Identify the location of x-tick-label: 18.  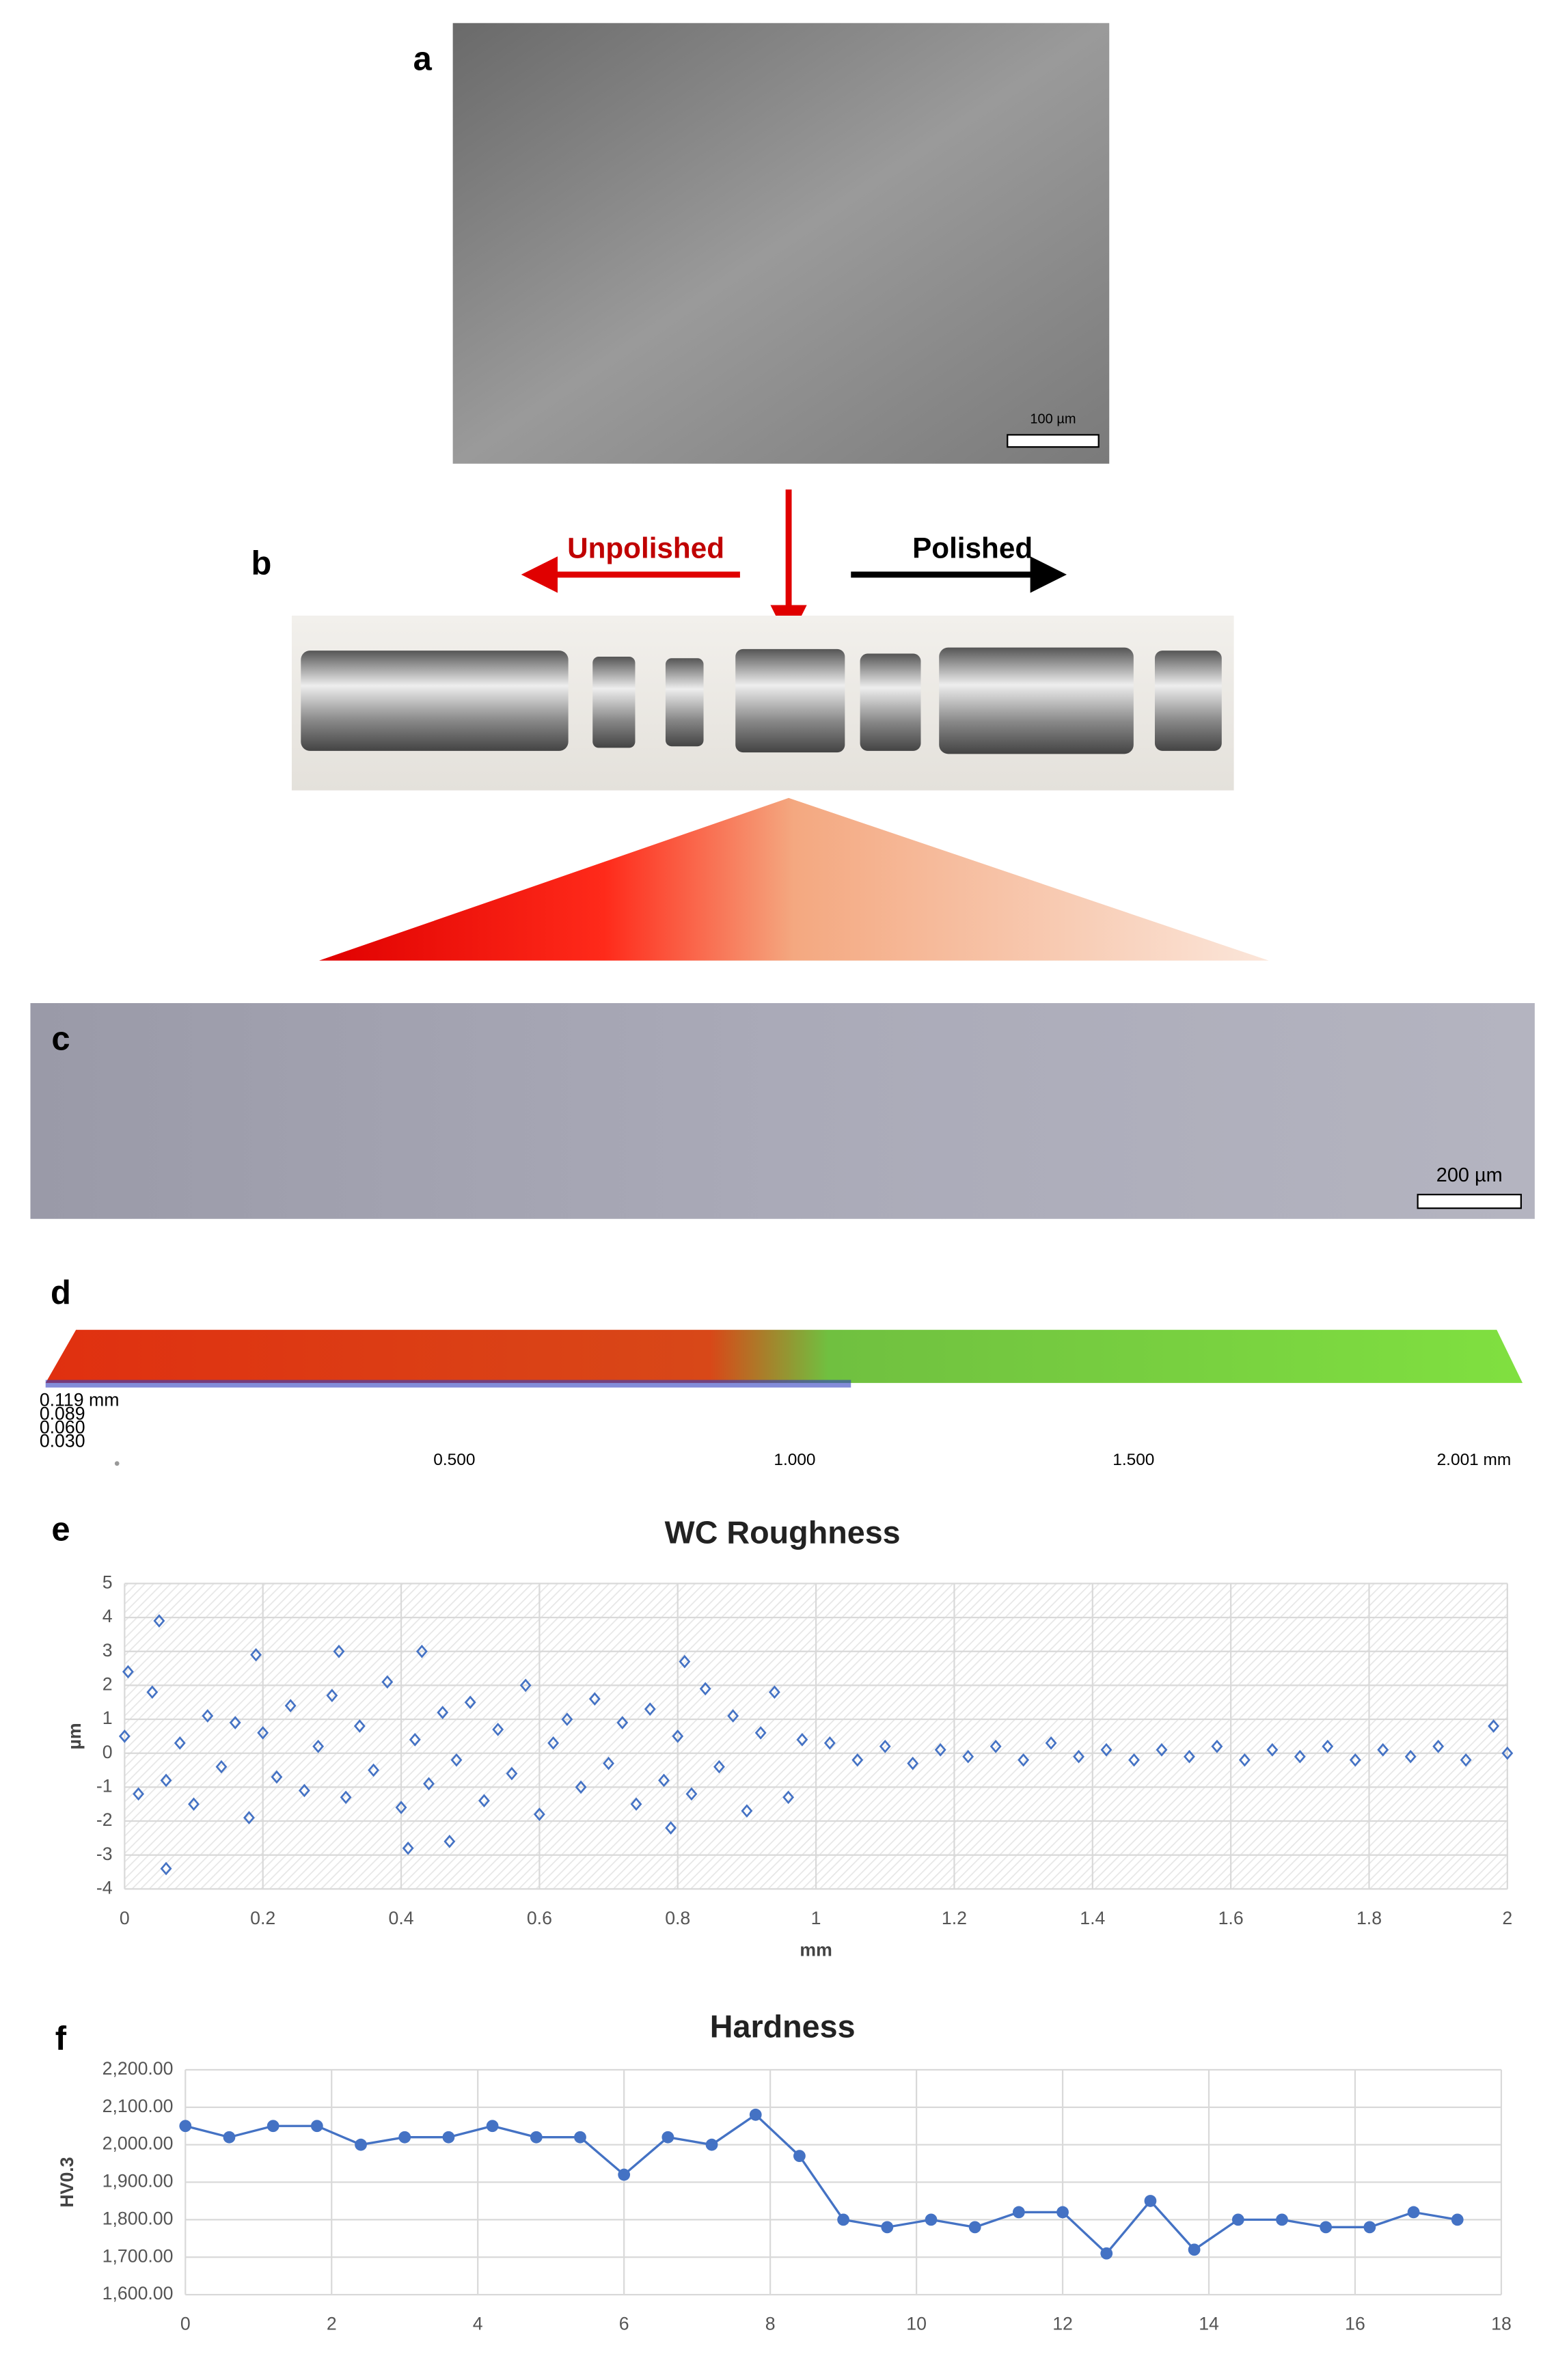
(1501, 2324).